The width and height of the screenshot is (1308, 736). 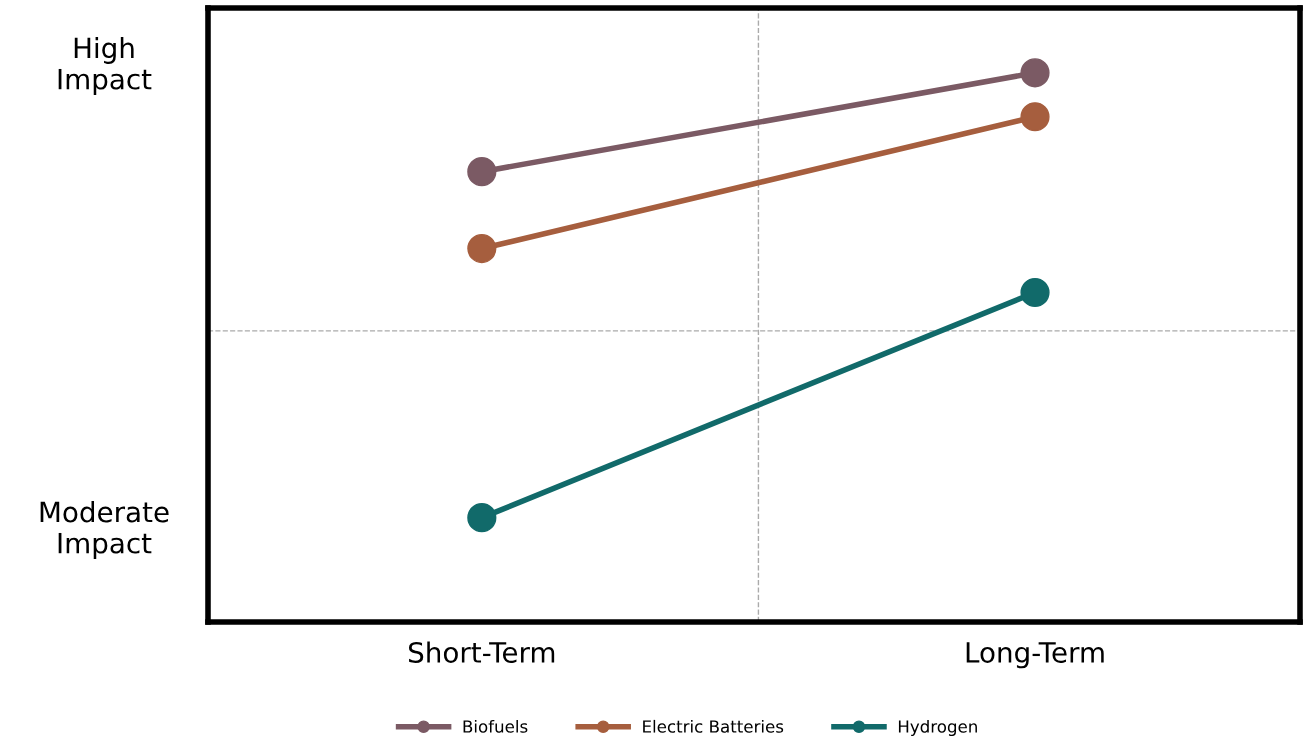 What do you see at coordinates (1035, 655) in the screenshot?
I see `x-tick-label: Long-Term` at bounding box center [1035, 655].